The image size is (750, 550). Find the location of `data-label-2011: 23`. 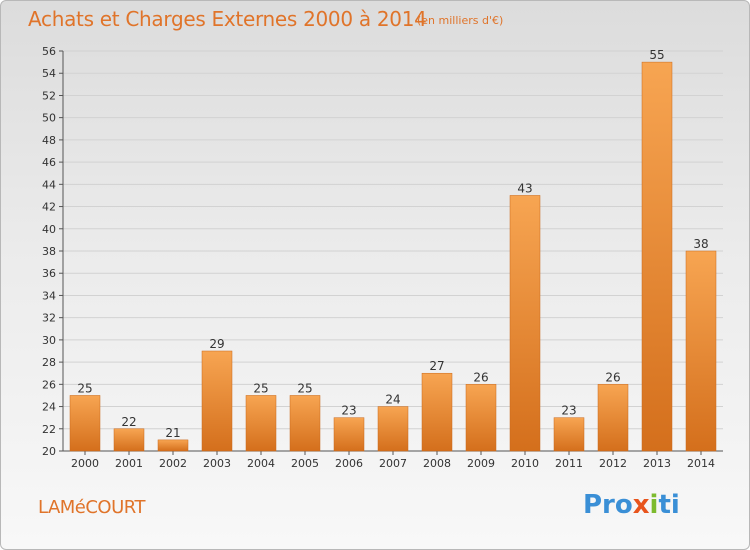

data-label-2011: 23 is located at coordinates (568, 411).